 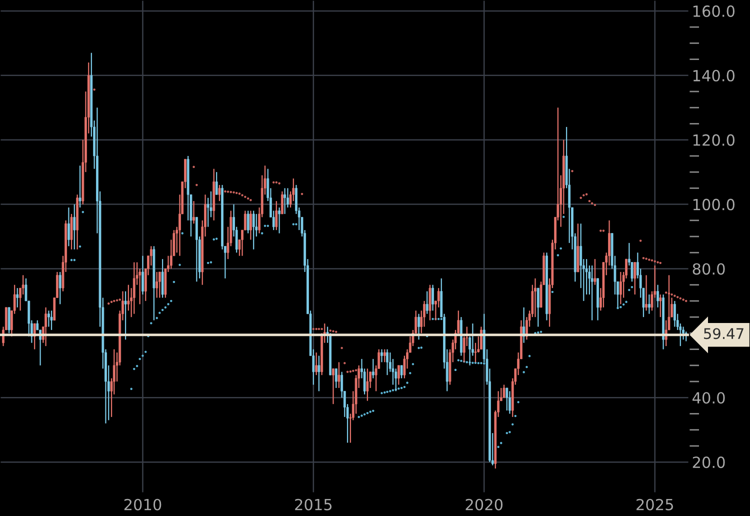 What do you see at coordinates (484, 504) in the screenshot?
I see `x-tick-label: 2020` at bounding box center [484, 504].